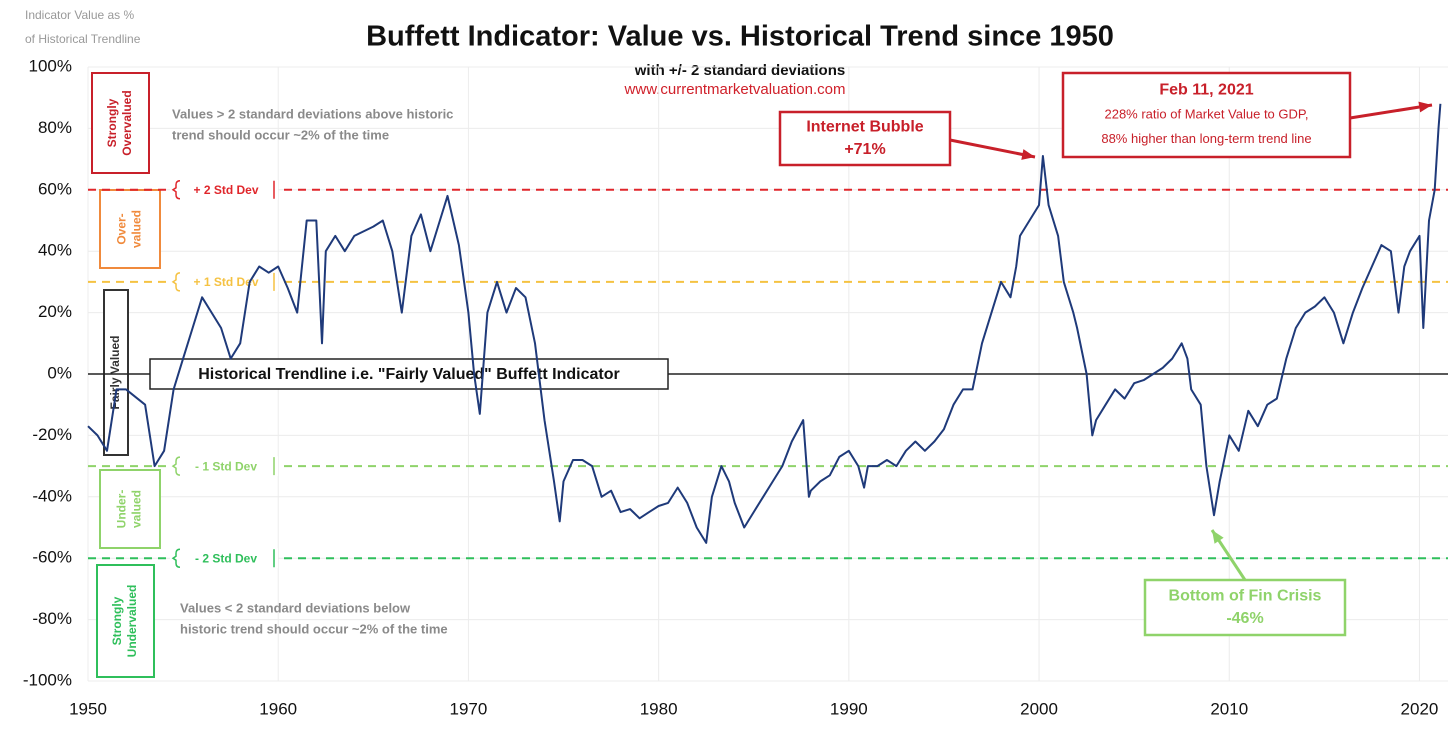 Image resolution: width=1450 pixels, height=734 pixels. What do you see at coordinates (122, 509) in the screenshot?
I see `zone-label: Under-` at bounding box center [122, 509].